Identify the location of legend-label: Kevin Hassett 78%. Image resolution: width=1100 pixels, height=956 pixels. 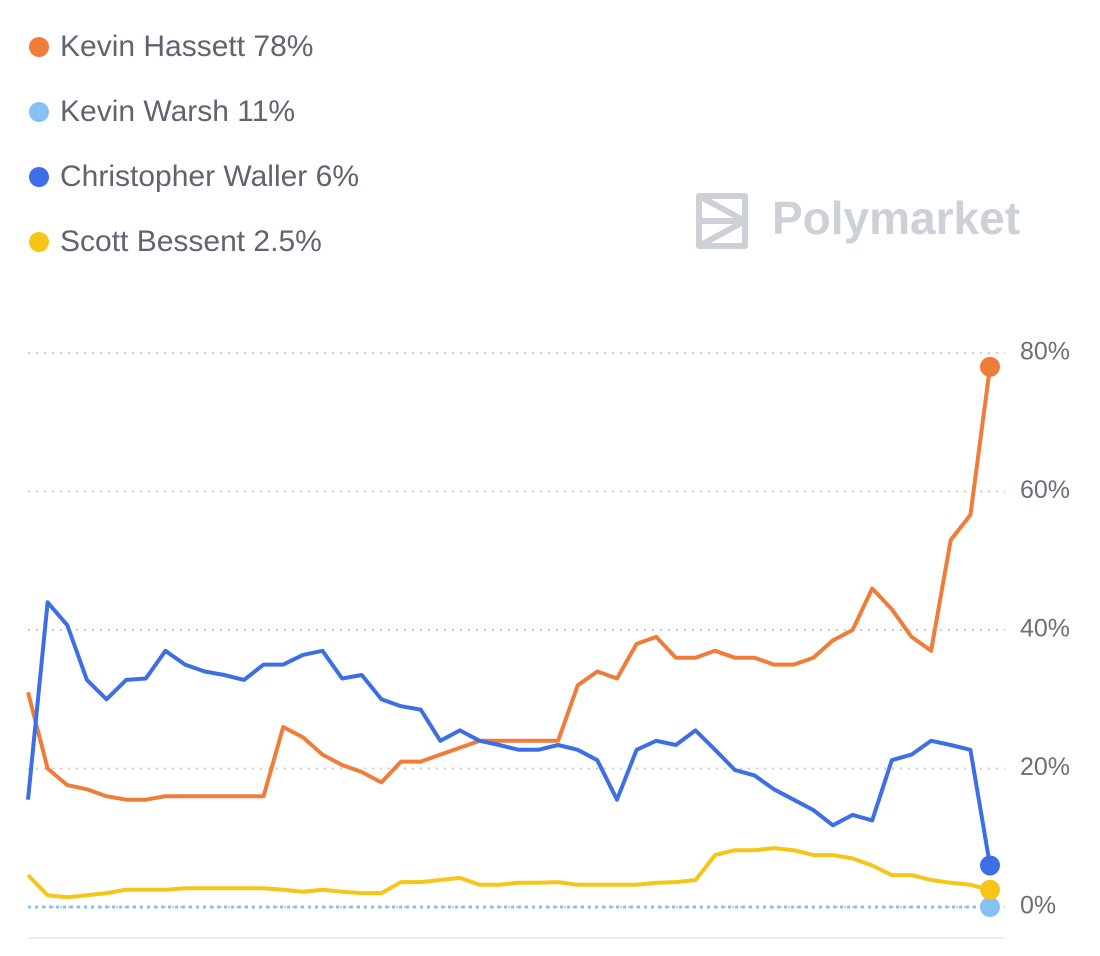
(186, 46).